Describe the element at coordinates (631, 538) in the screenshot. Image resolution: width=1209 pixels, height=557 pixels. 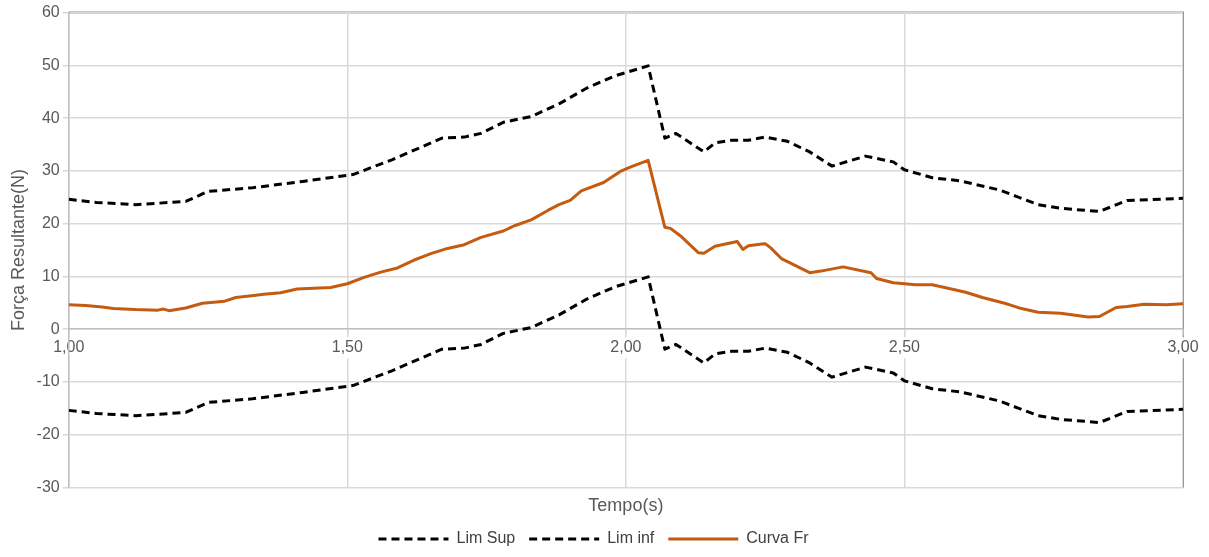
I see `legend-label: Lim inf` at that location.